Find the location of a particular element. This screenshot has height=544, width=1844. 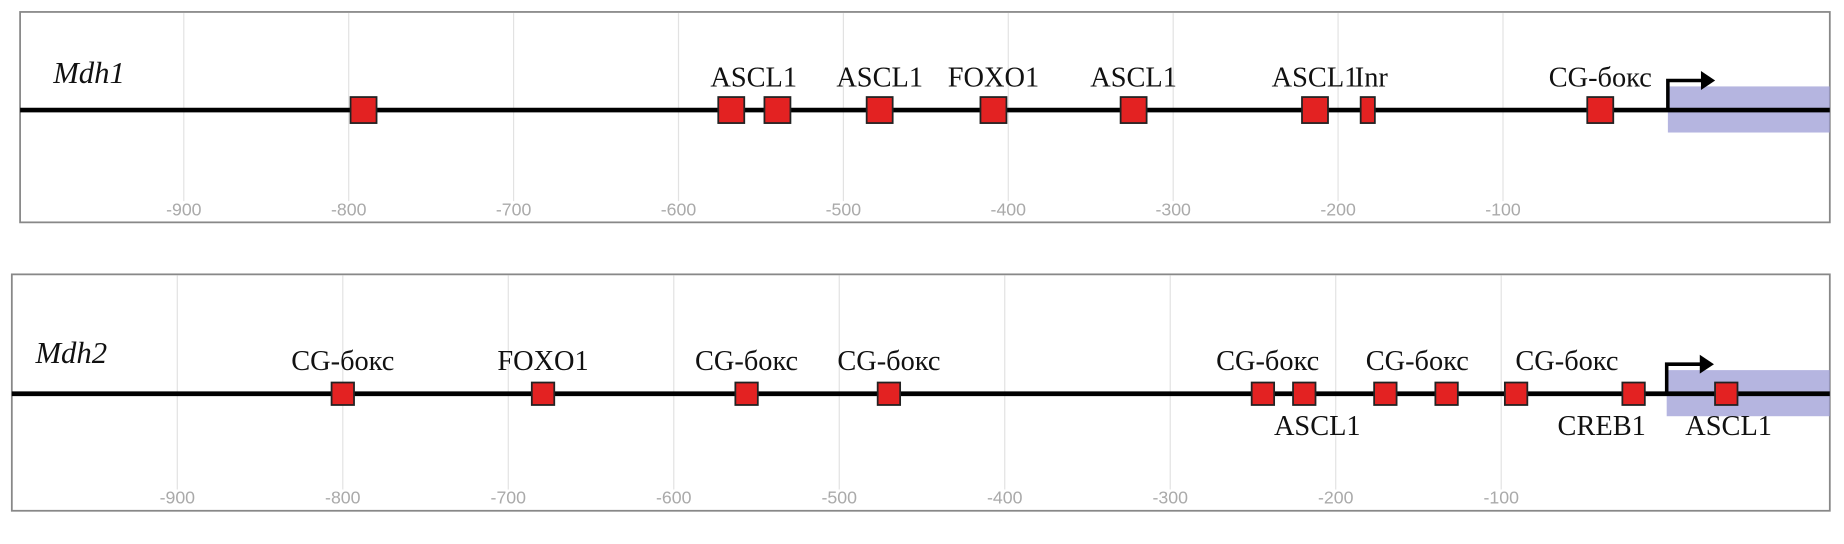

site-label: Inr is located at coordinates (1372, 77).